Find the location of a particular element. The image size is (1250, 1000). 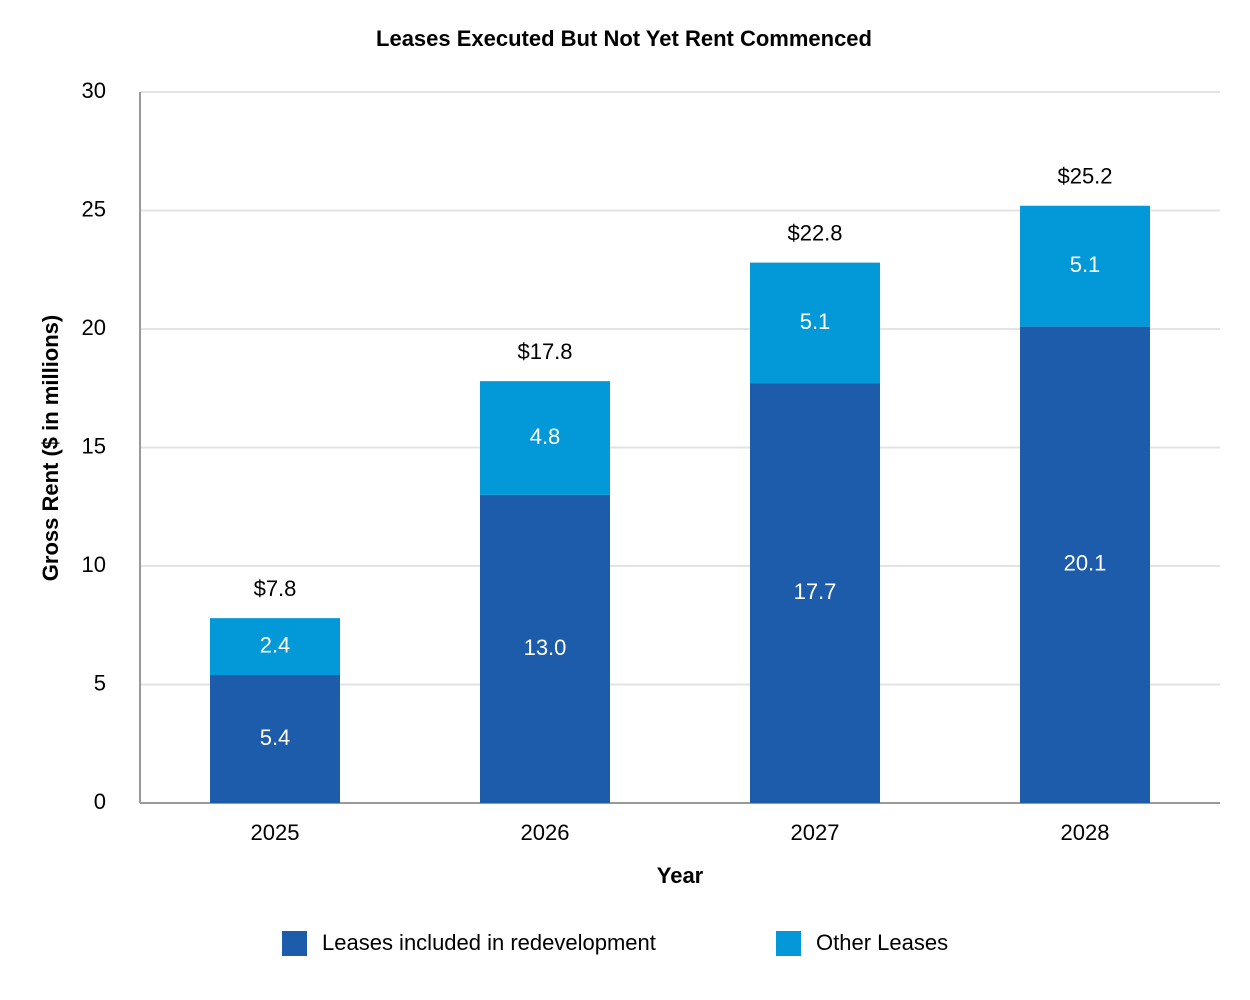

y-tick-label: 30 is located at coordinates (94, 90).